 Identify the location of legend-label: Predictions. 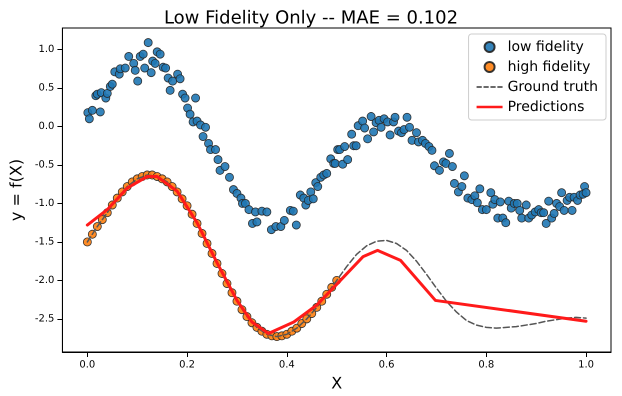
(546, 107).